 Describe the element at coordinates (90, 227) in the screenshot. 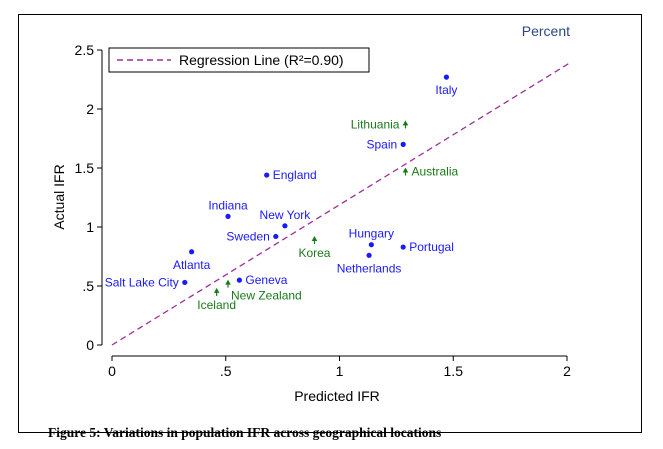

I see `y-tick-label: 1` at that location.